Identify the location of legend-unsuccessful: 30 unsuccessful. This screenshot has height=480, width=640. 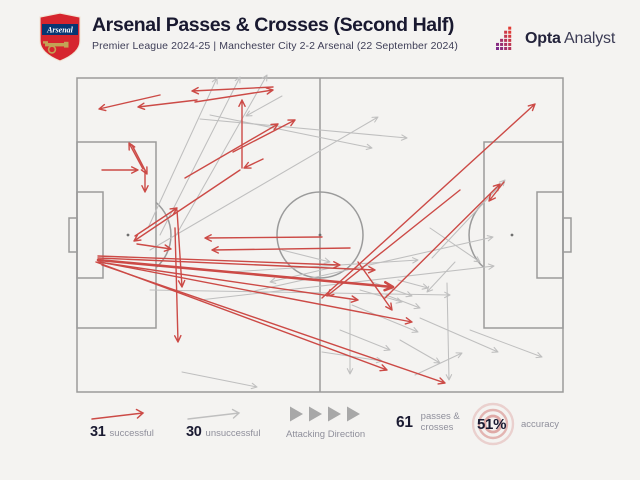
(223, 424).